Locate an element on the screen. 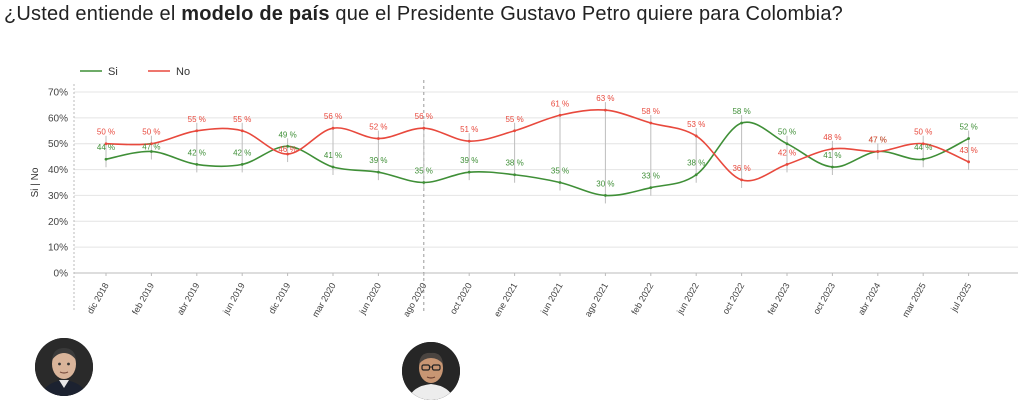 Image resolution: width=1024 pixels, height=404 pixels. portrait-petro is located at coordinates (431, 371).